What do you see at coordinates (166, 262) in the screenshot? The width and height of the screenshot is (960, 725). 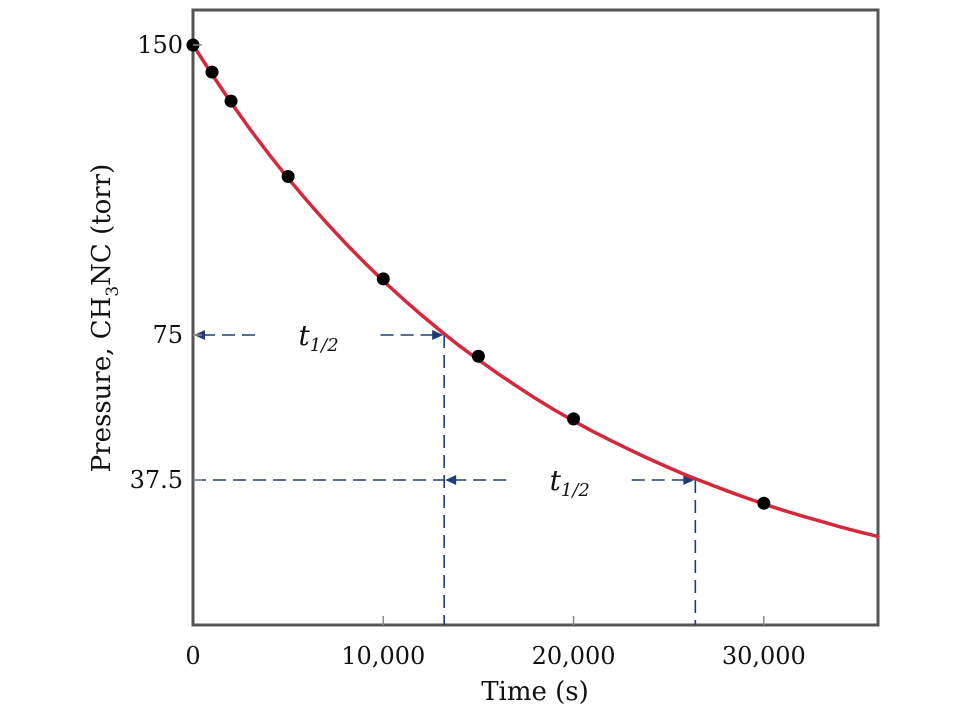 I see `y-axis-ticks: 150 75 37.5` at bounding box center [166, 262].